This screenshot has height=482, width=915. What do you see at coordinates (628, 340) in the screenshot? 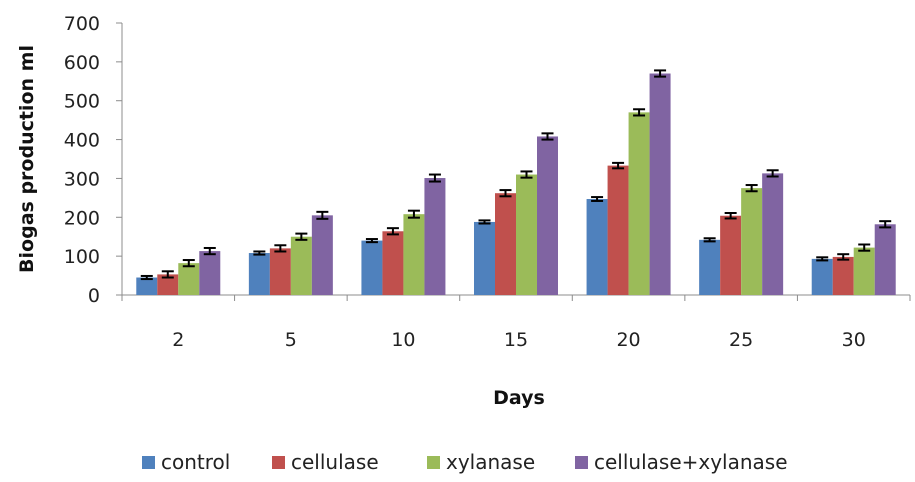
I see `x-tick-label: 20` at bounding box center [628, 340].